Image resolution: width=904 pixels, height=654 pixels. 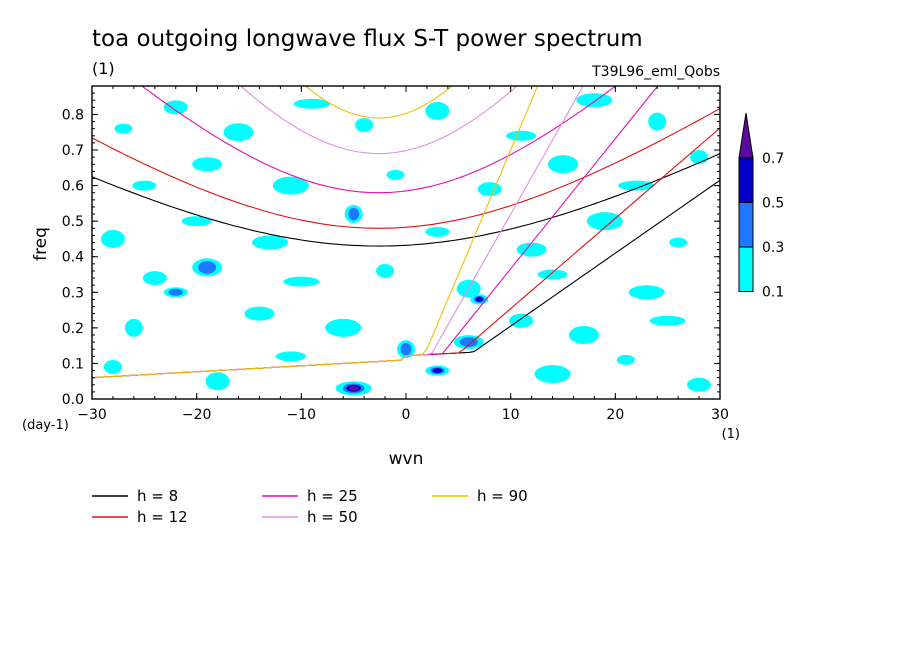 I want to click on x-tick-label: 20, so click(x=615, y=415).